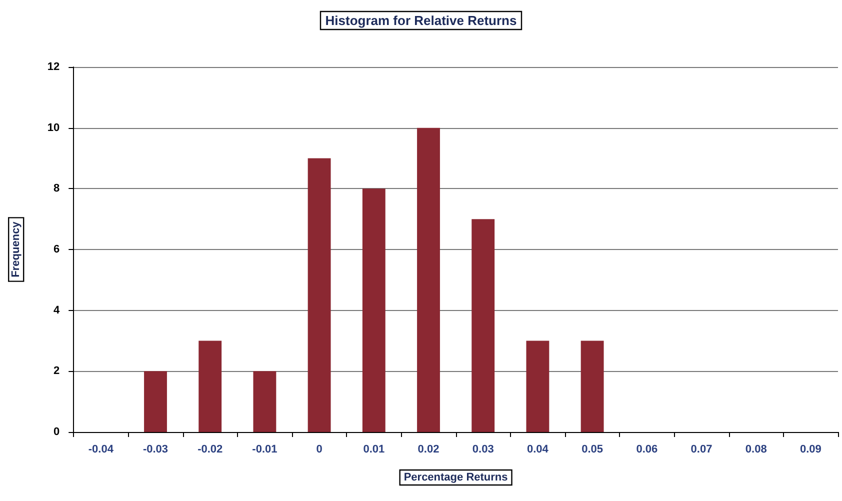  What do you see at coordinates (210, 450) in the screenshot?
I see `x-tick-label: -0.02` at bounding box center [210, 450].